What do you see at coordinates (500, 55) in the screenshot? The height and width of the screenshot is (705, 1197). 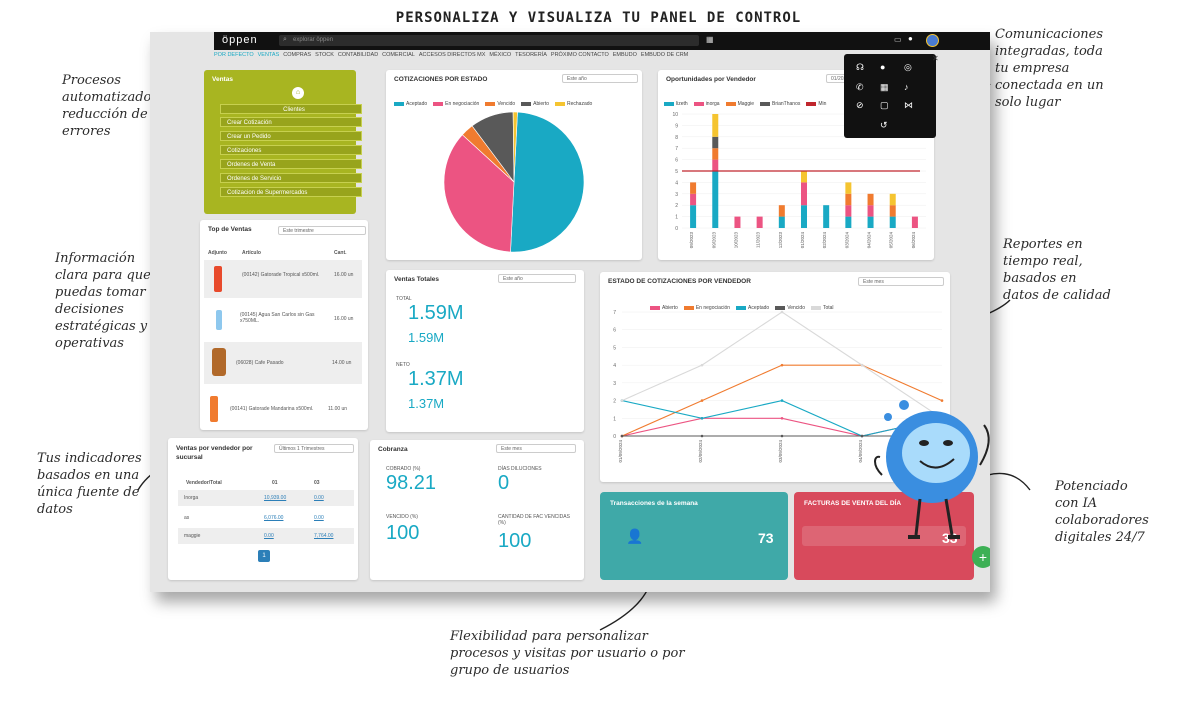 I see `menu-item: MÉXICO` at bounding box center [500, 55].